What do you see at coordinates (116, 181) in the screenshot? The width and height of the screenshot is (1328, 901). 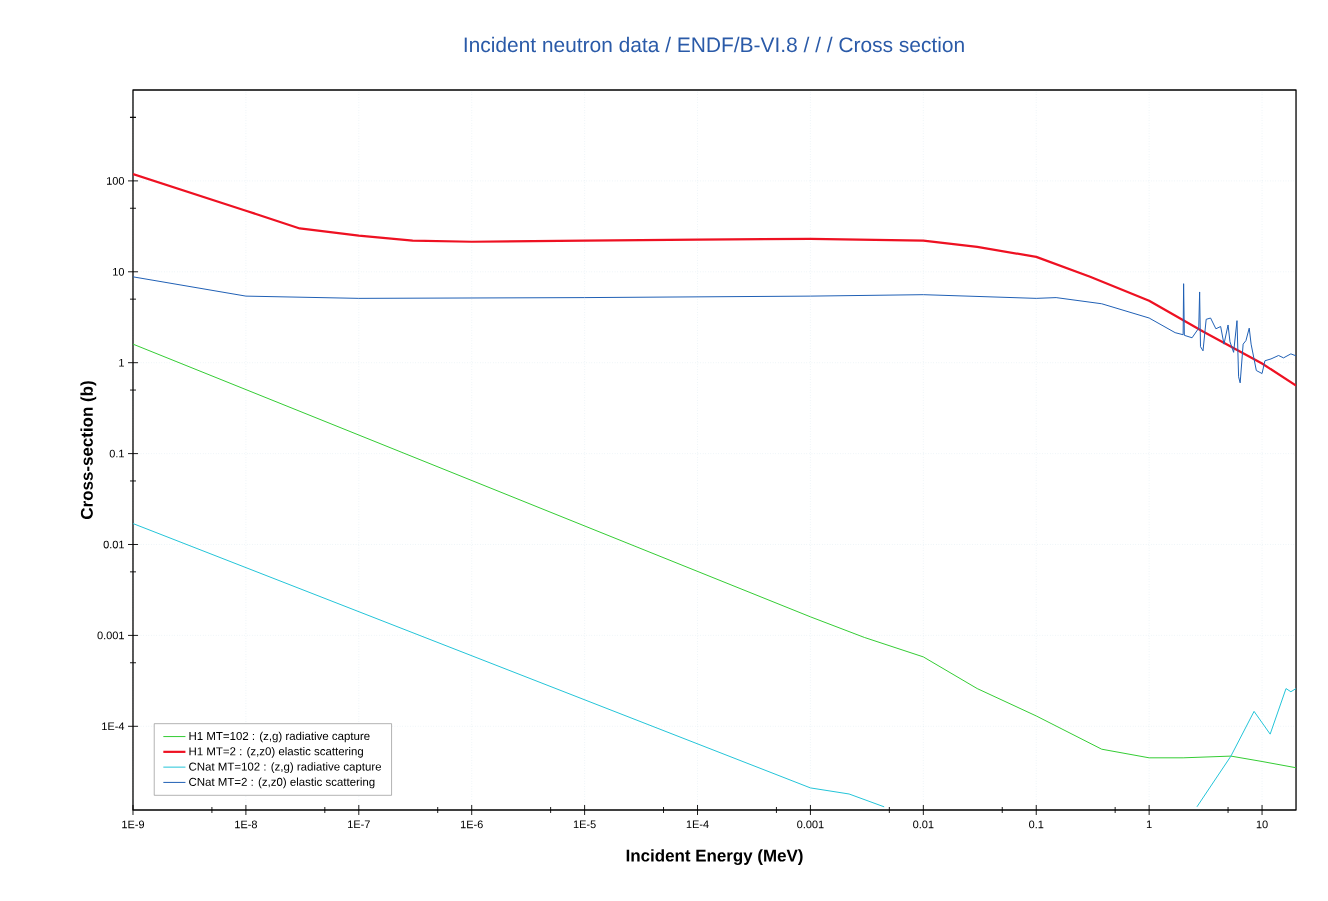 I see `y-tick-label: 100` at bounding box center [116, 181].